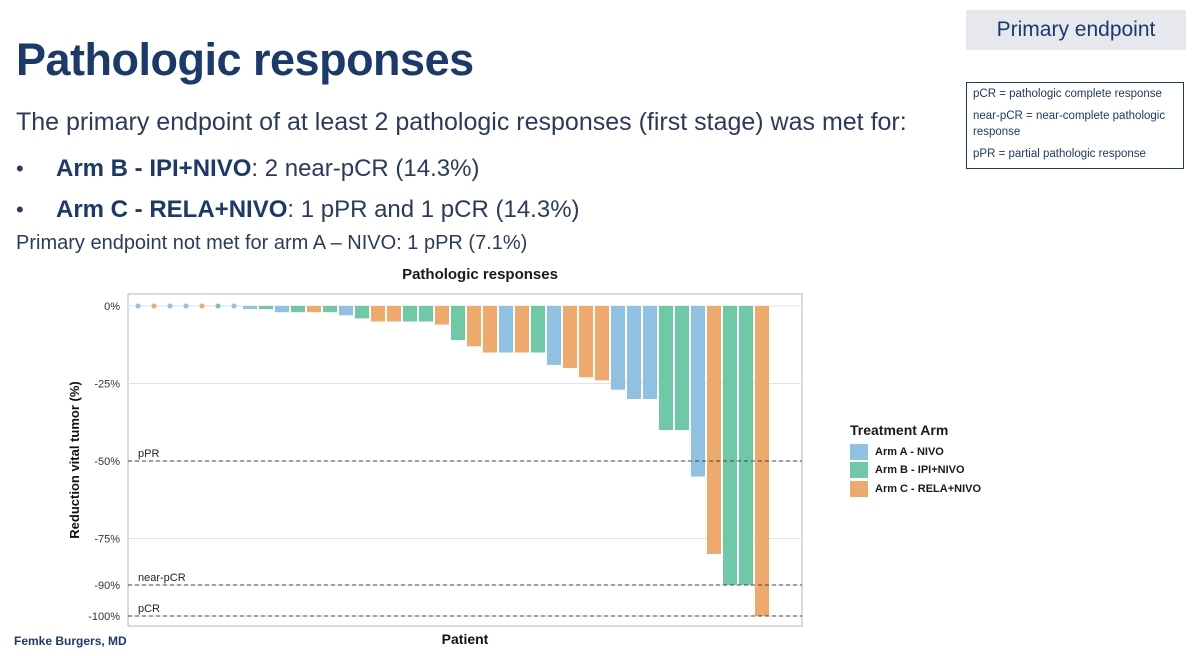 Image resolution: width=1200 pixels, height=656 pixels. Describe the element at coordinates (1076, 30) in the screenshot. I see `primary-endpoint-badge: Primary endpoint` at that location.